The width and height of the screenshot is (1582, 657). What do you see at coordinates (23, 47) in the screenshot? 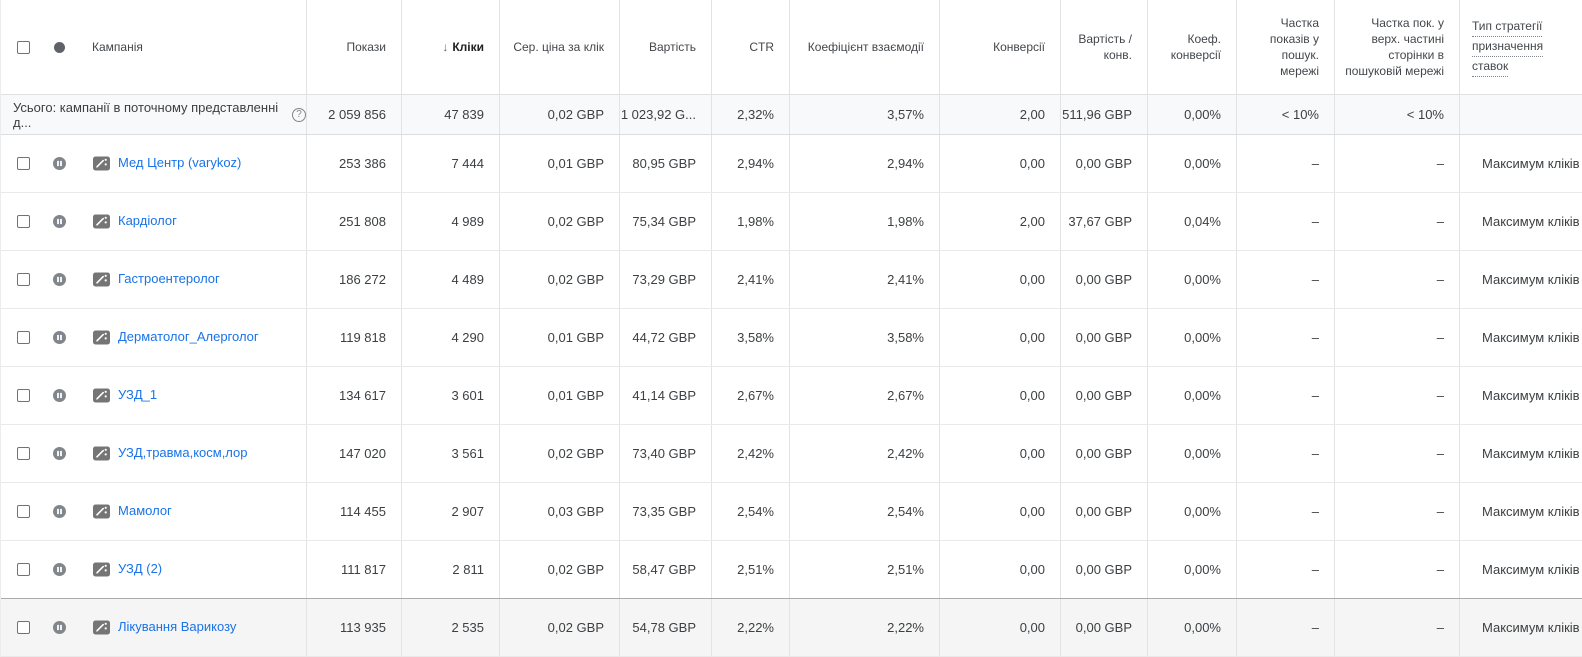
I see `select-all-checkbox` at bounding box center [23, 47].